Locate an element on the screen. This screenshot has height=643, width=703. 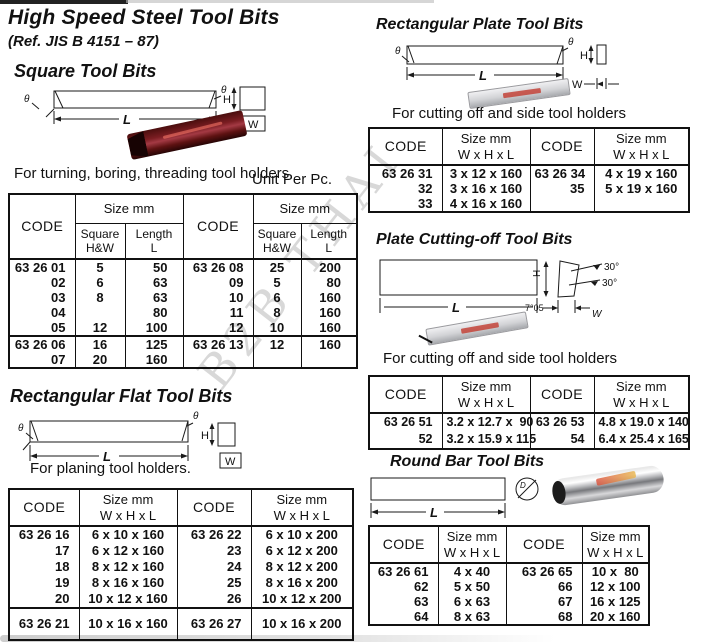
table-cell: 4 x 16 x 160 is located at coordinates (485, 204).